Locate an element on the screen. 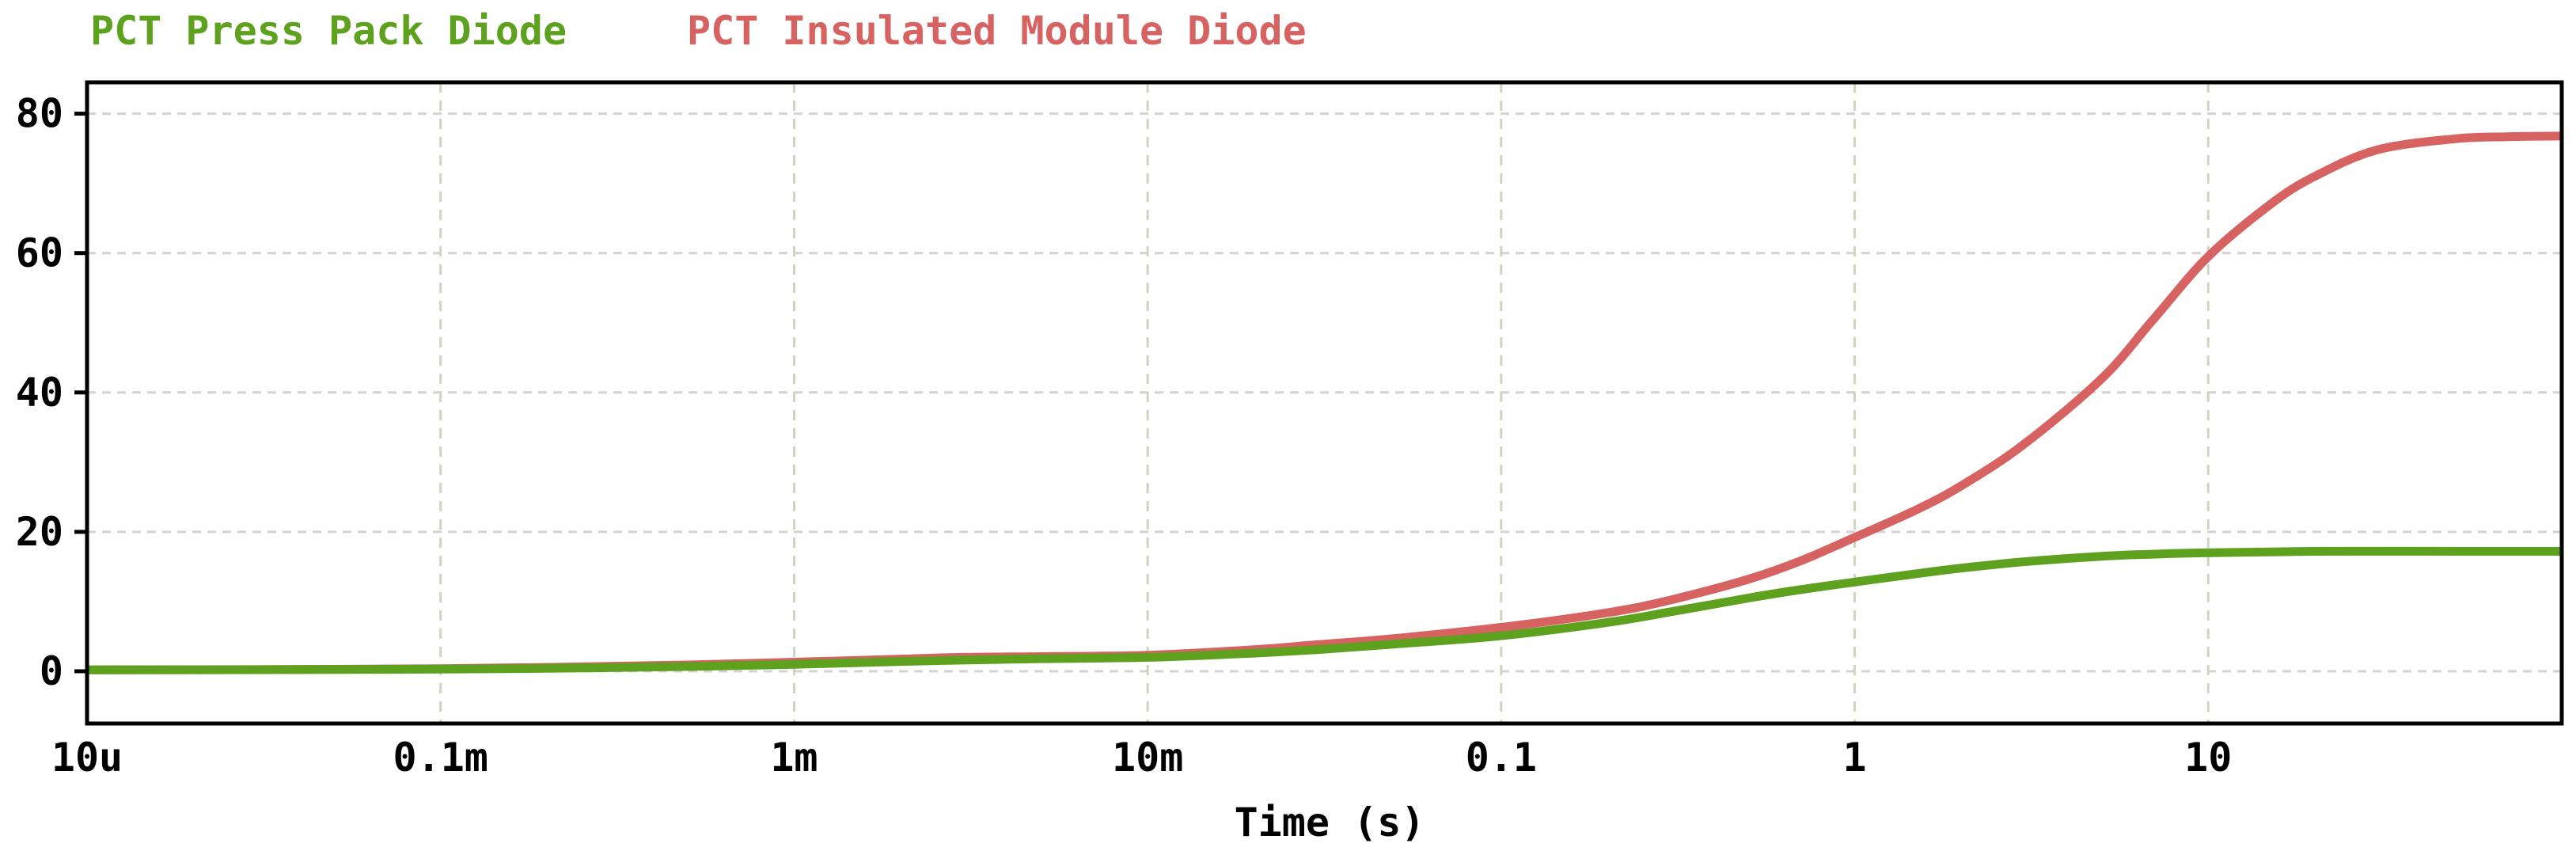 The height and width of the screenshot is (866, 2576). series-curve-press-pack is located at coordinates (1324, 610).